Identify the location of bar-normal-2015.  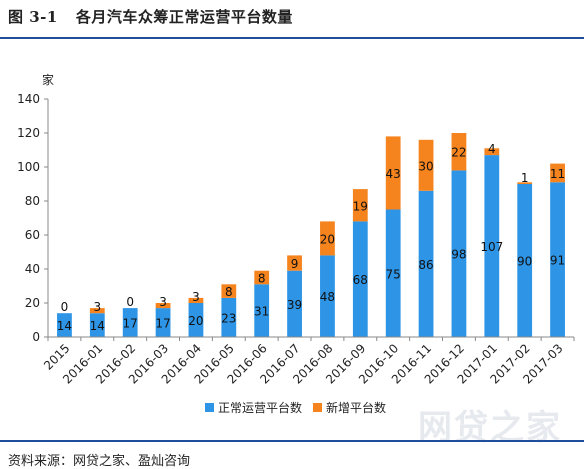
(64, 325).